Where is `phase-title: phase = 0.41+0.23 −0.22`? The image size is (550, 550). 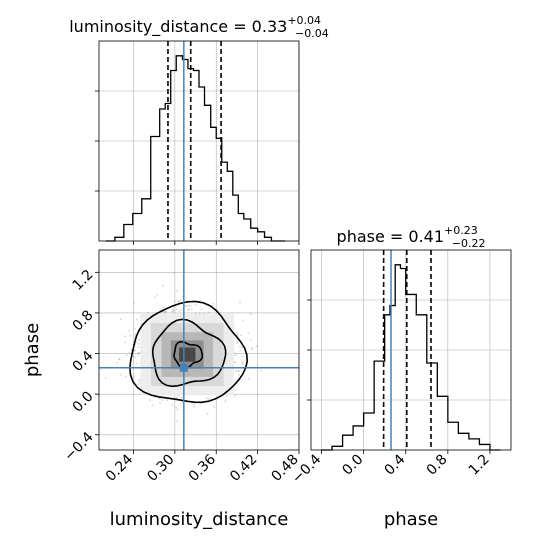
phase-title: phase = 0.41+0.23 −0.22 is located at coordinates (411, 237).